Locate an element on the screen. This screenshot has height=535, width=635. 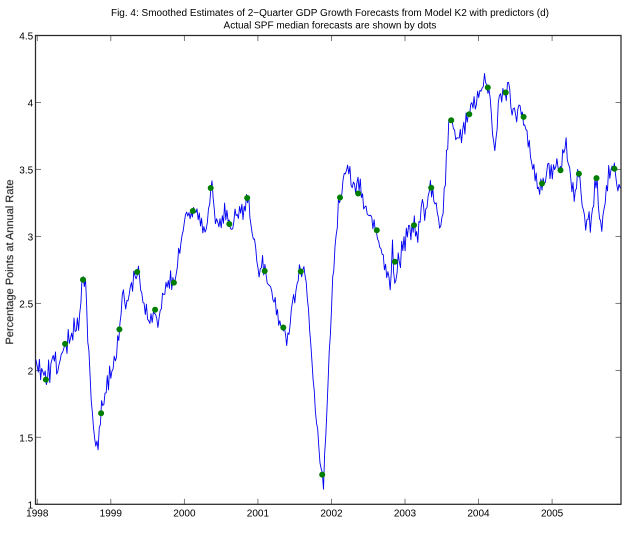
svg-text: 2004 is located at coordinates (478, 514).